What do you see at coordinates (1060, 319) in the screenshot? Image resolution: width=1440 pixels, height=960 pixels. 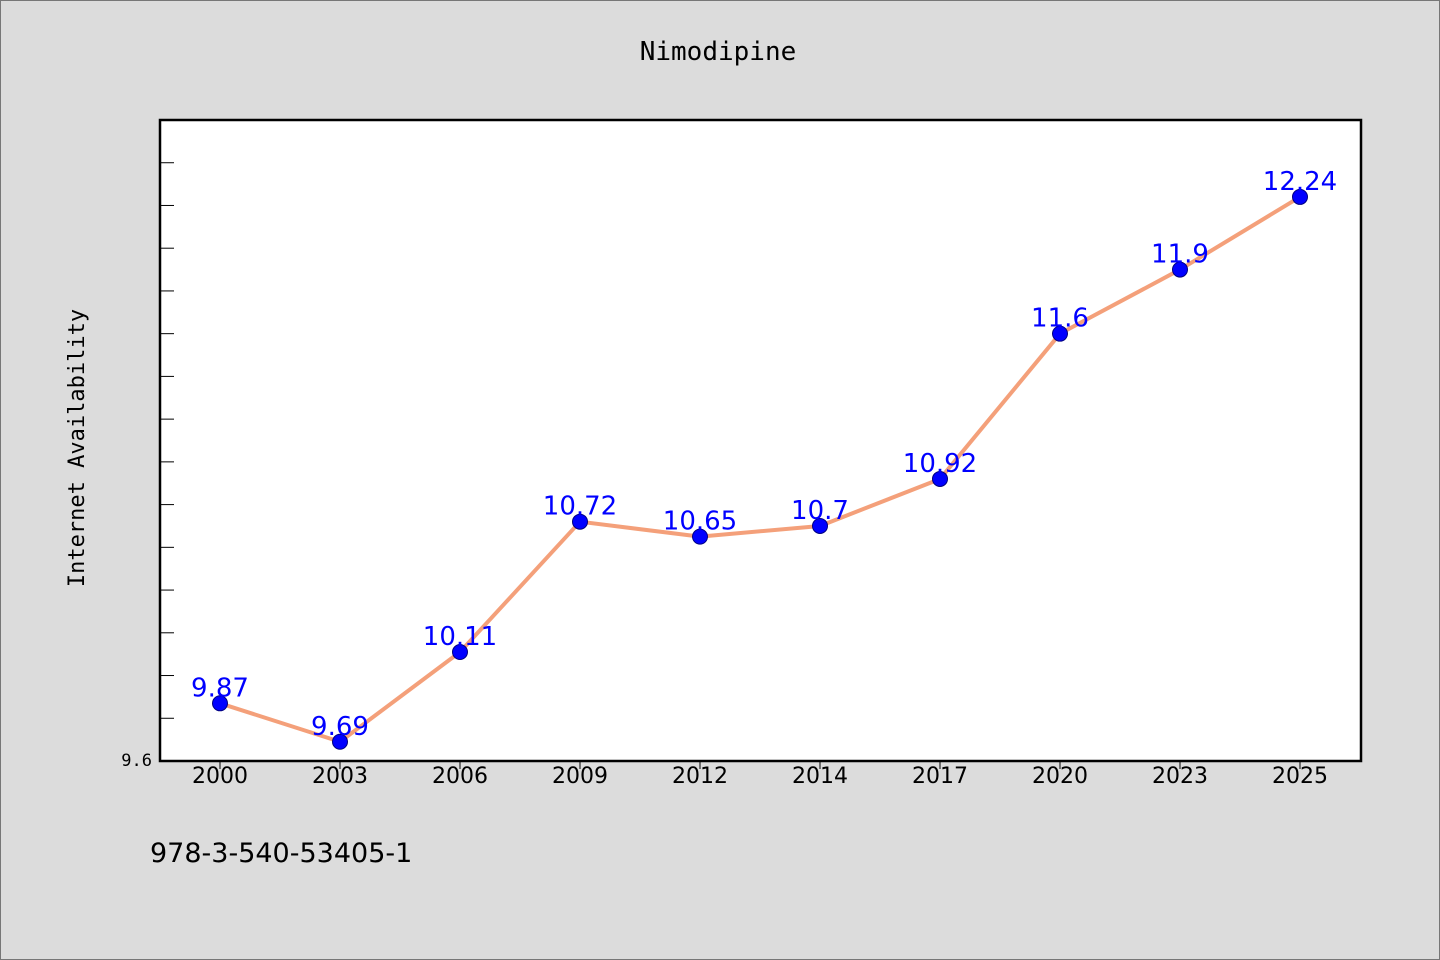 I see `data-label: 11.6` at bounding box center [1060, 319].